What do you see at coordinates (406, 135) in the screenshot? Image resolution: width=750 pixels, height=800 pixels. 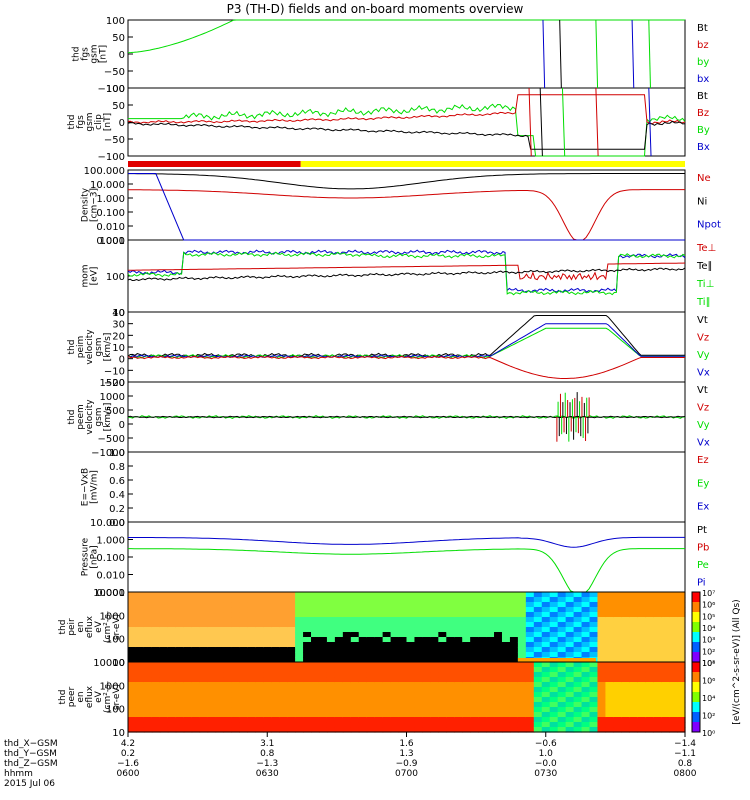 I see `series-Bt` at bounding box center [406, 135].